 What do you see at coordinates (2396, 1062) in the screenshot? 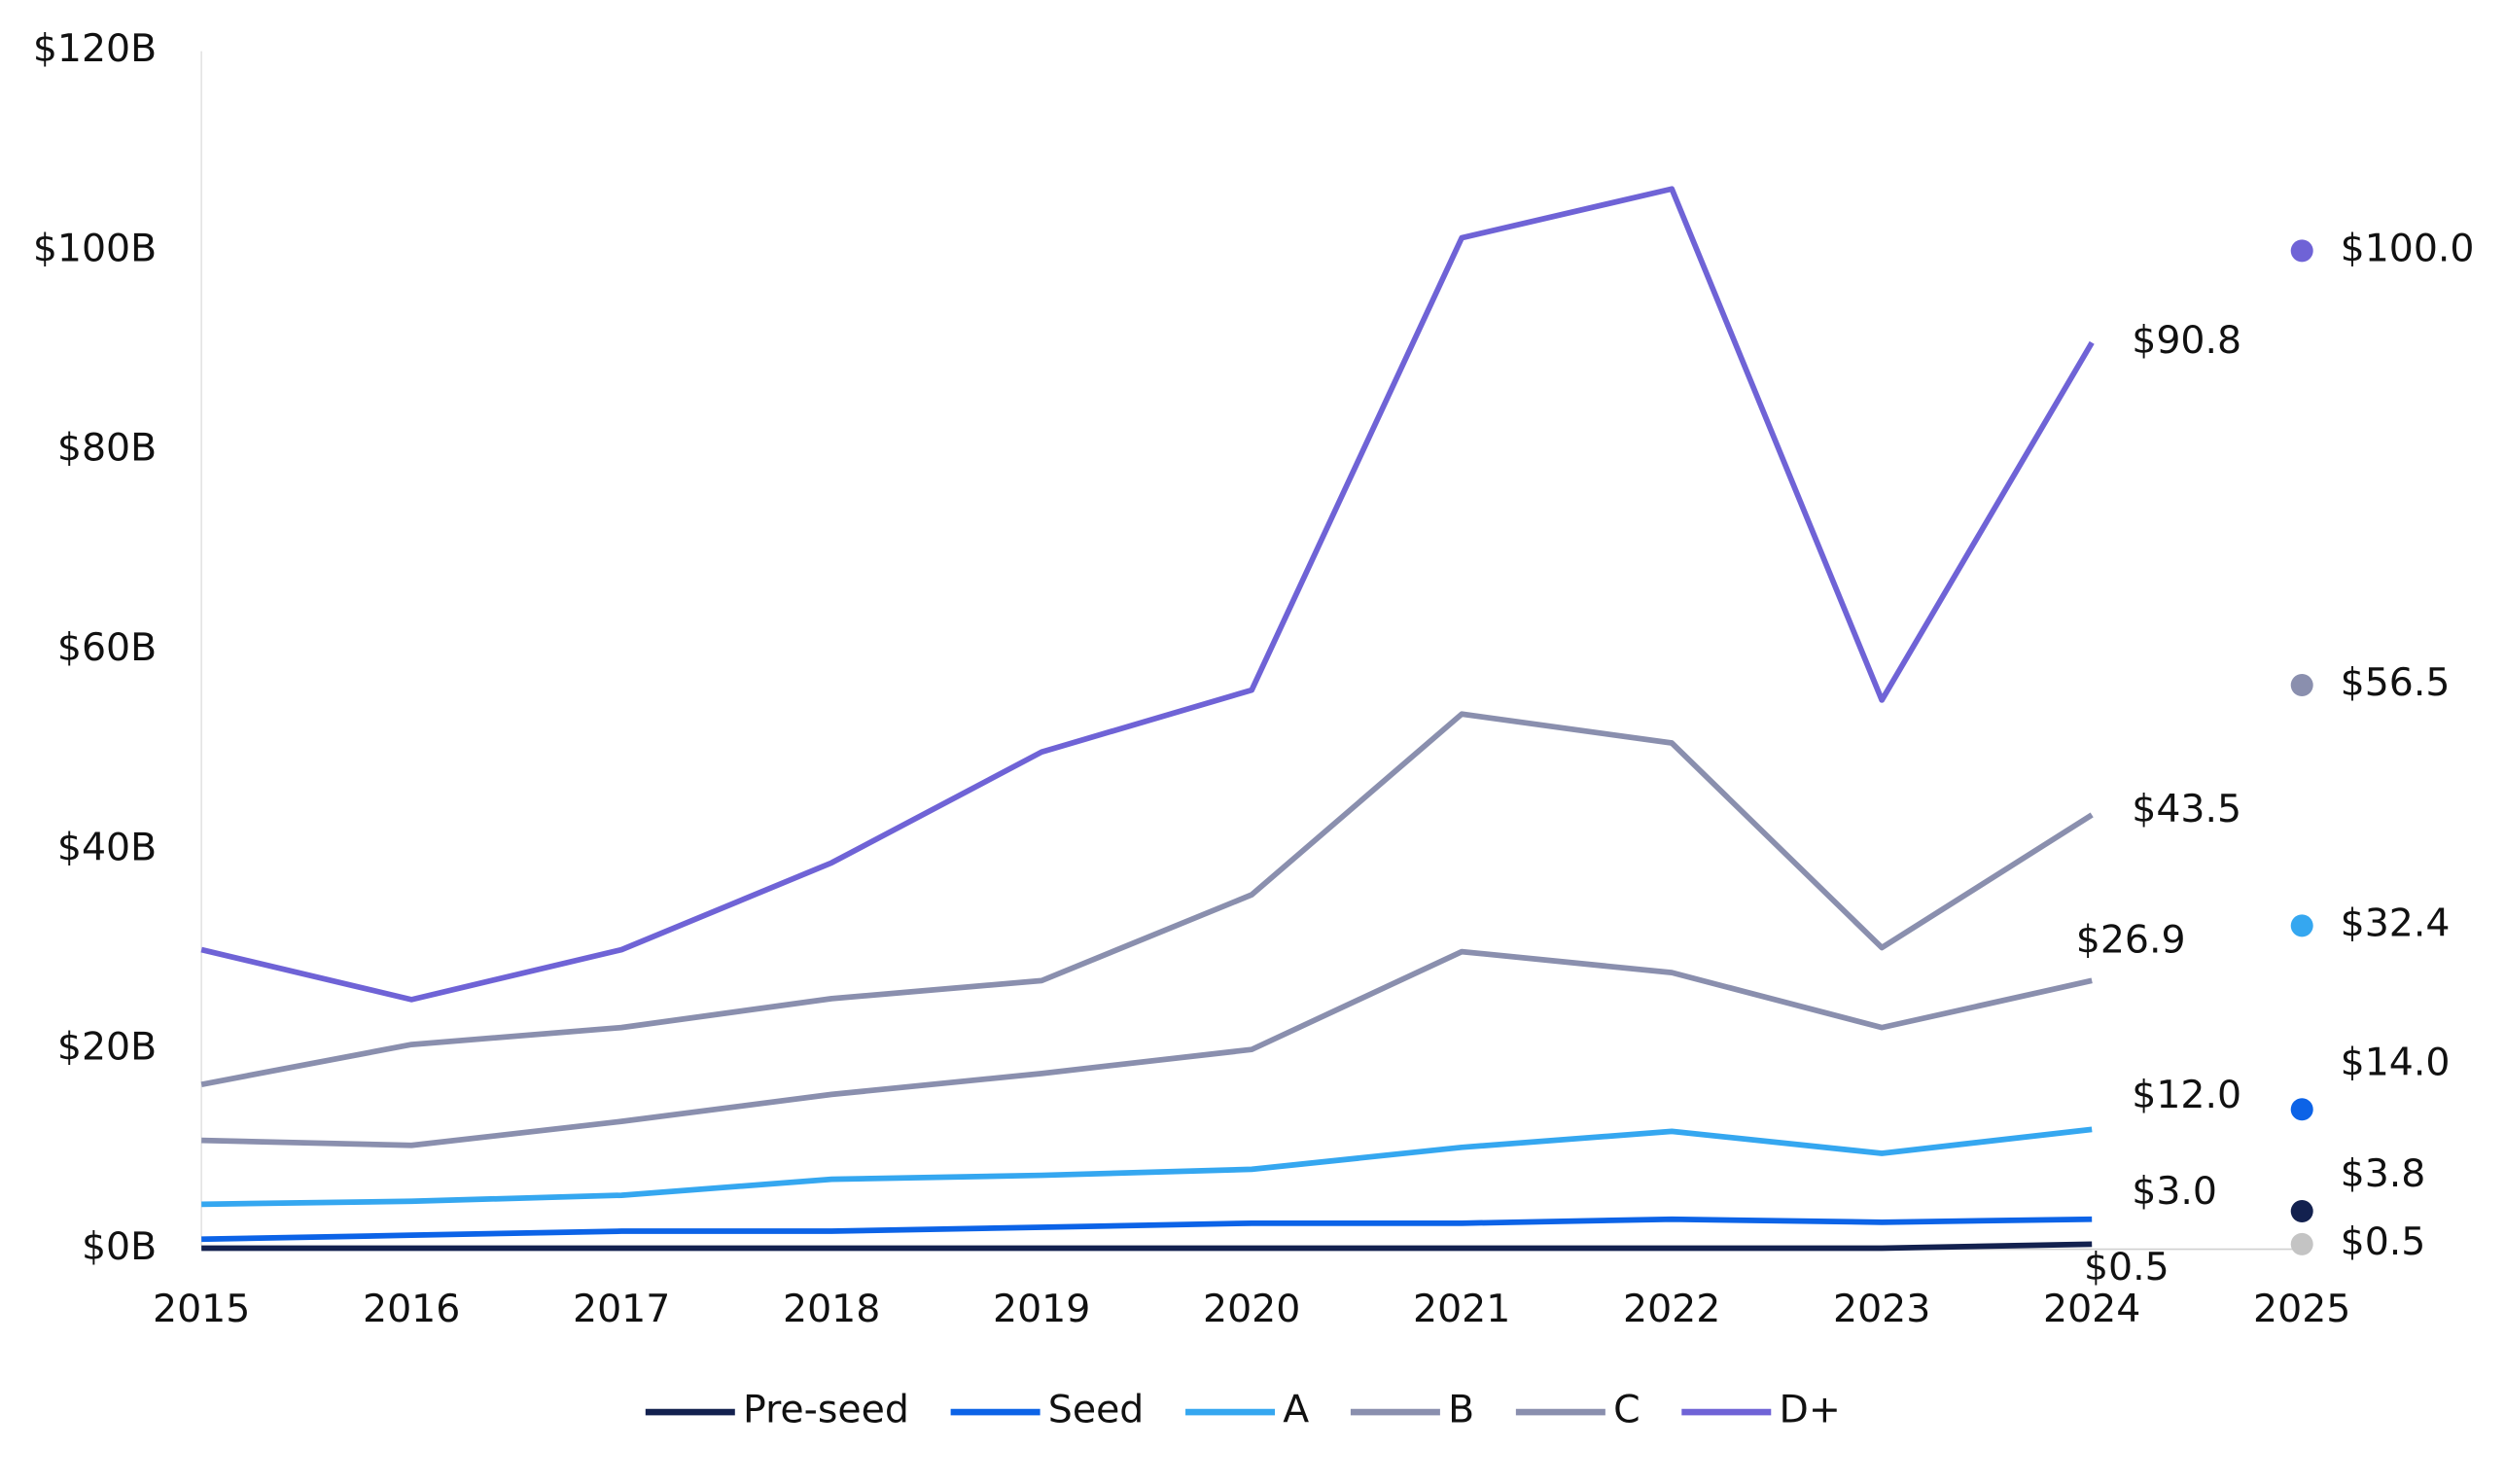
I see `value-label: $14.0` at bounding box center [2396, 1062].